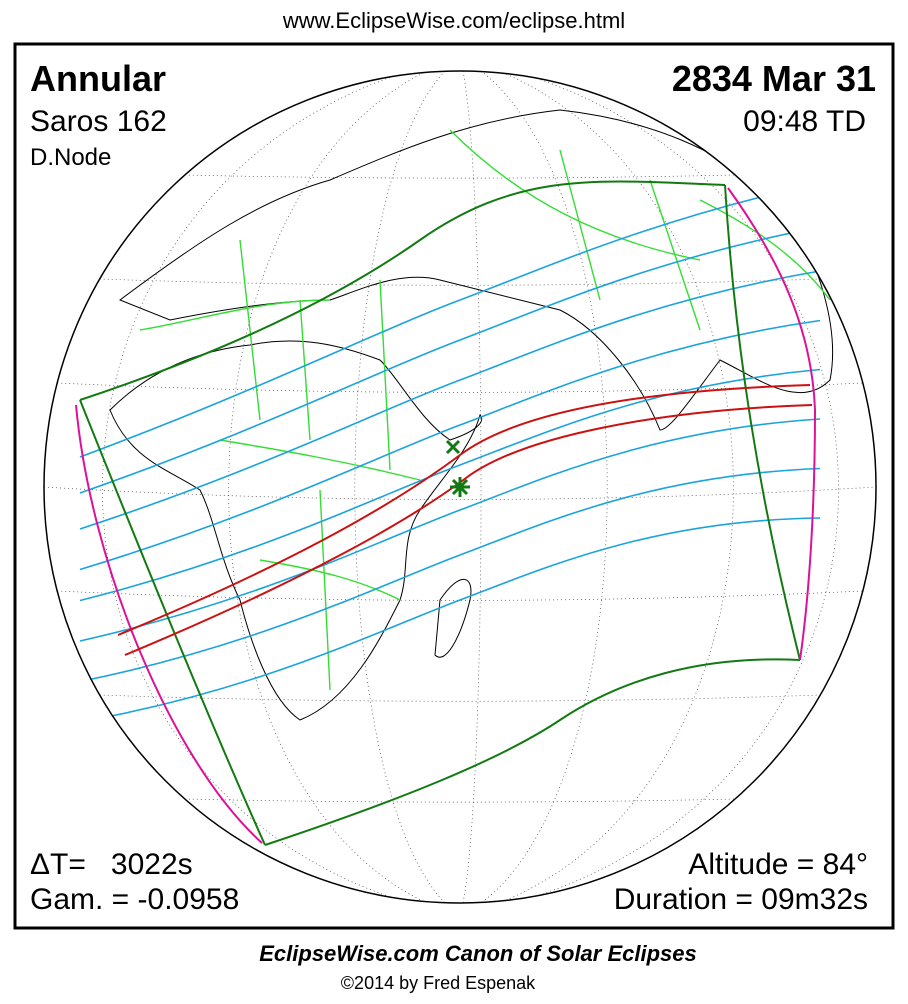 The width and height of the screenshot is (908, 1004). I want to click on greatest-eclipse-marker, so click(460, 487).